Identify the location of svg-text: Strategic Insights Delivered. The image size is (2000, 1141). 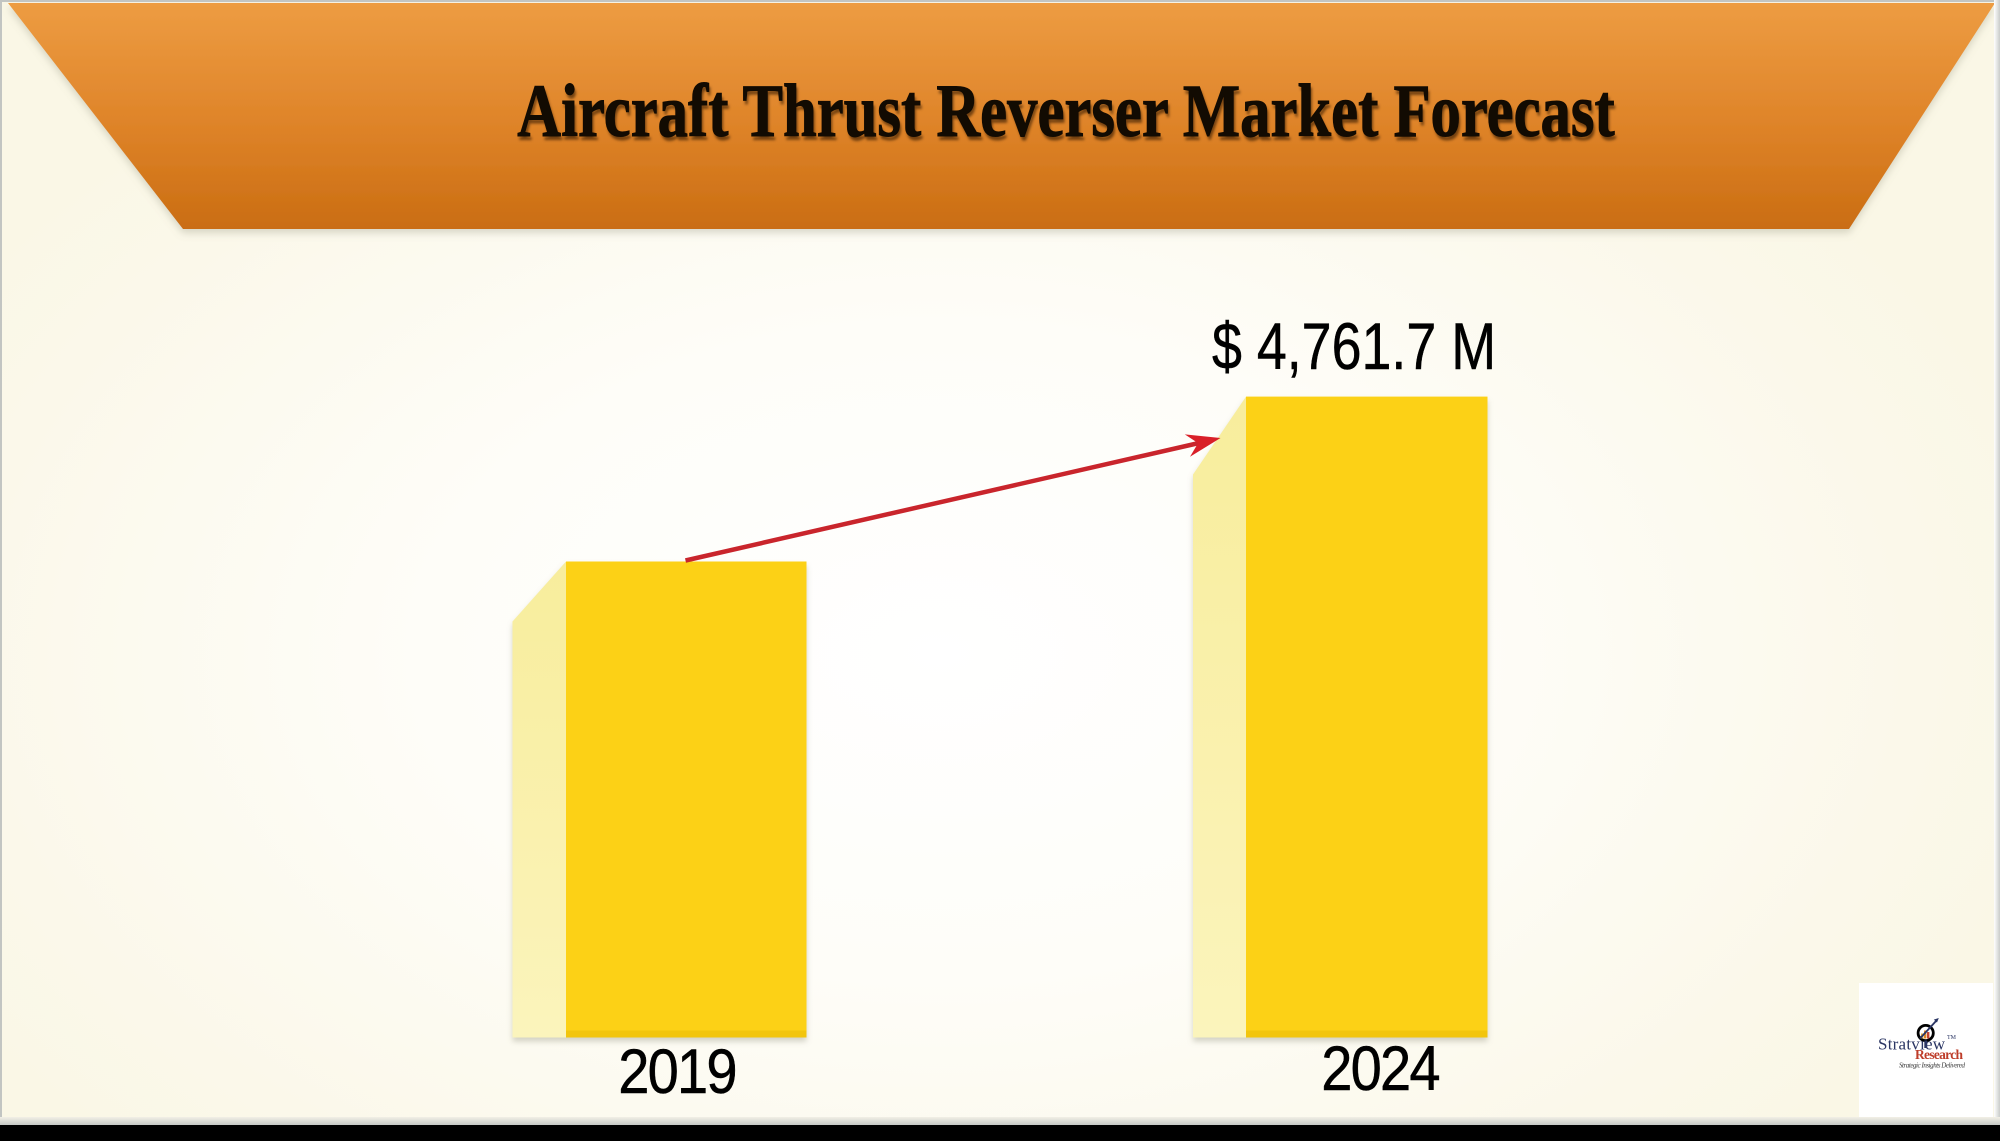
(1932, 1066).